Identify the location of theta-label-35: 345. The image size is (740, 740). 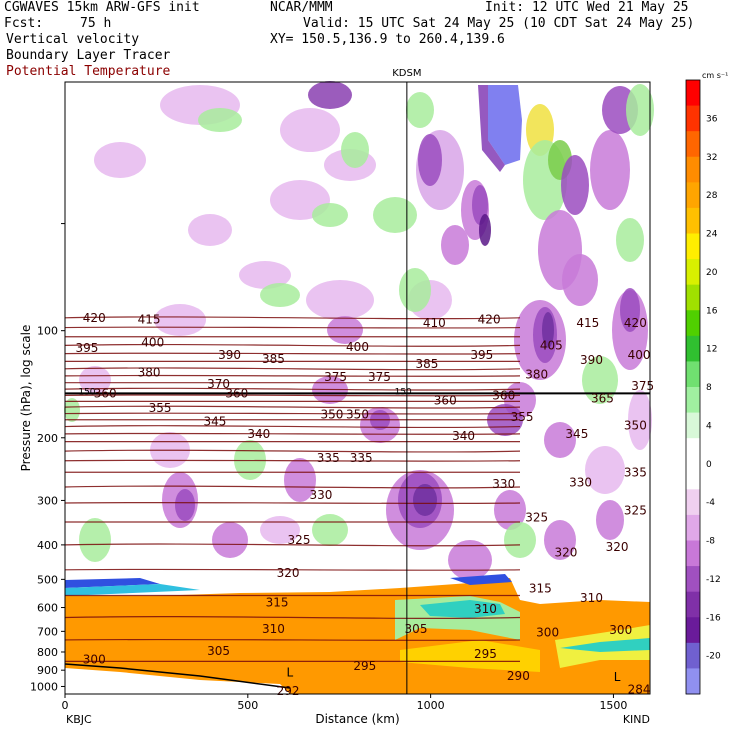
(576, 434).